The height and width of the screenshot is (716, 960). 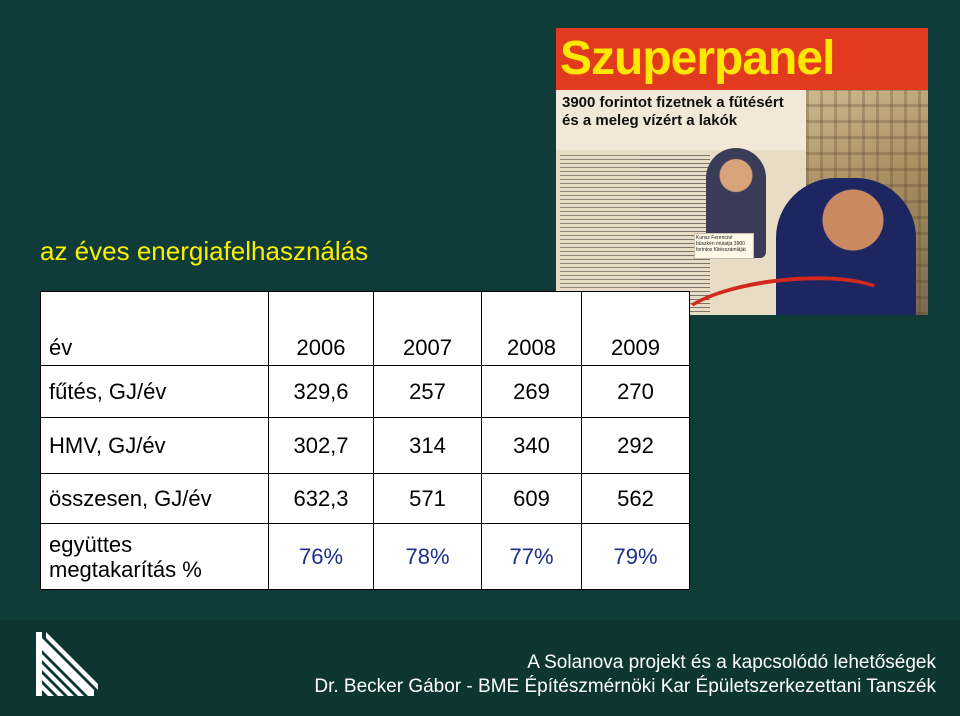 What do you see at coordinates (531, 328) in the screenshot?
I see `header-year: 2008` at bounding box center [531, 328].